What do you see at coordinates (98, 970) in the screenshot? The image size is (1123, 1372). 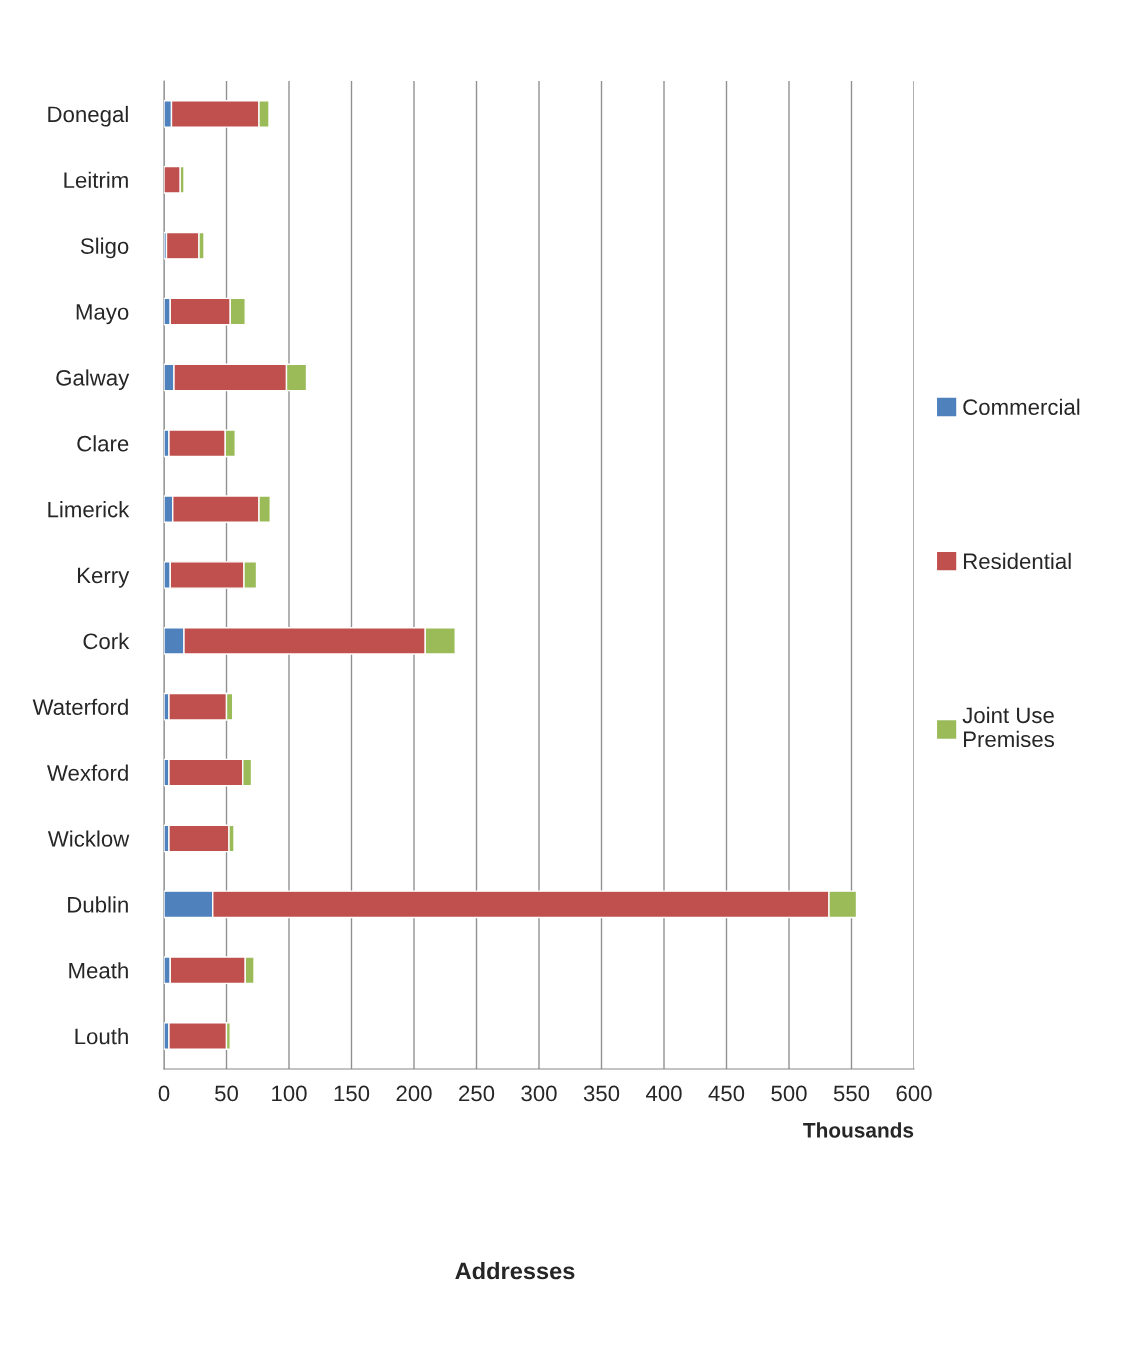 I see `y-tick-label: Meath` at bounding box center [98, 970].